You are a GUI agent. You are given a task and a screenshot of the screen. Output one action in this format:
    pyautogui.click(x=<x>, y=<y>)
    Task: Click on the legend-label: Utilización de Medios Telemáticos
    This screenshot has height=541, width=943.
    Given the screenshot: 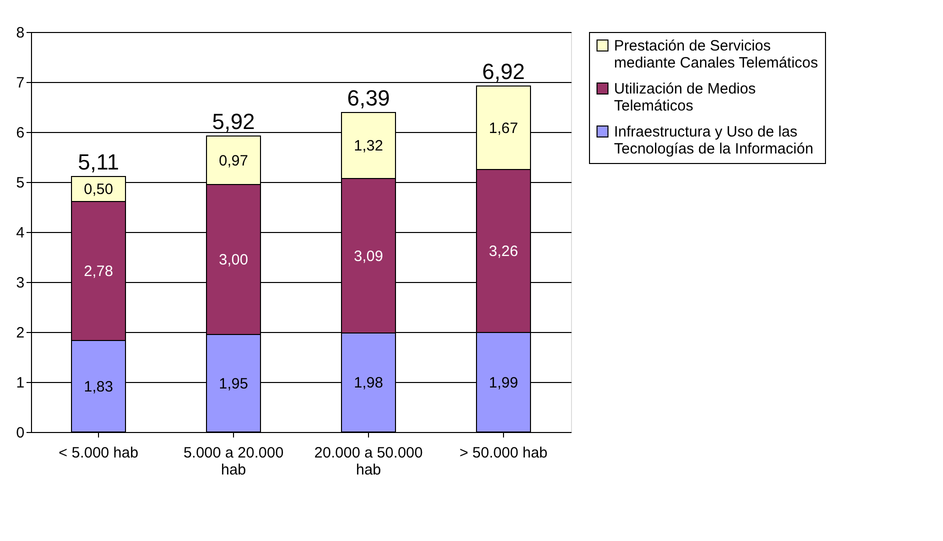 What is the action you would take?
    pyautogui.click(x=685, y=97)
    